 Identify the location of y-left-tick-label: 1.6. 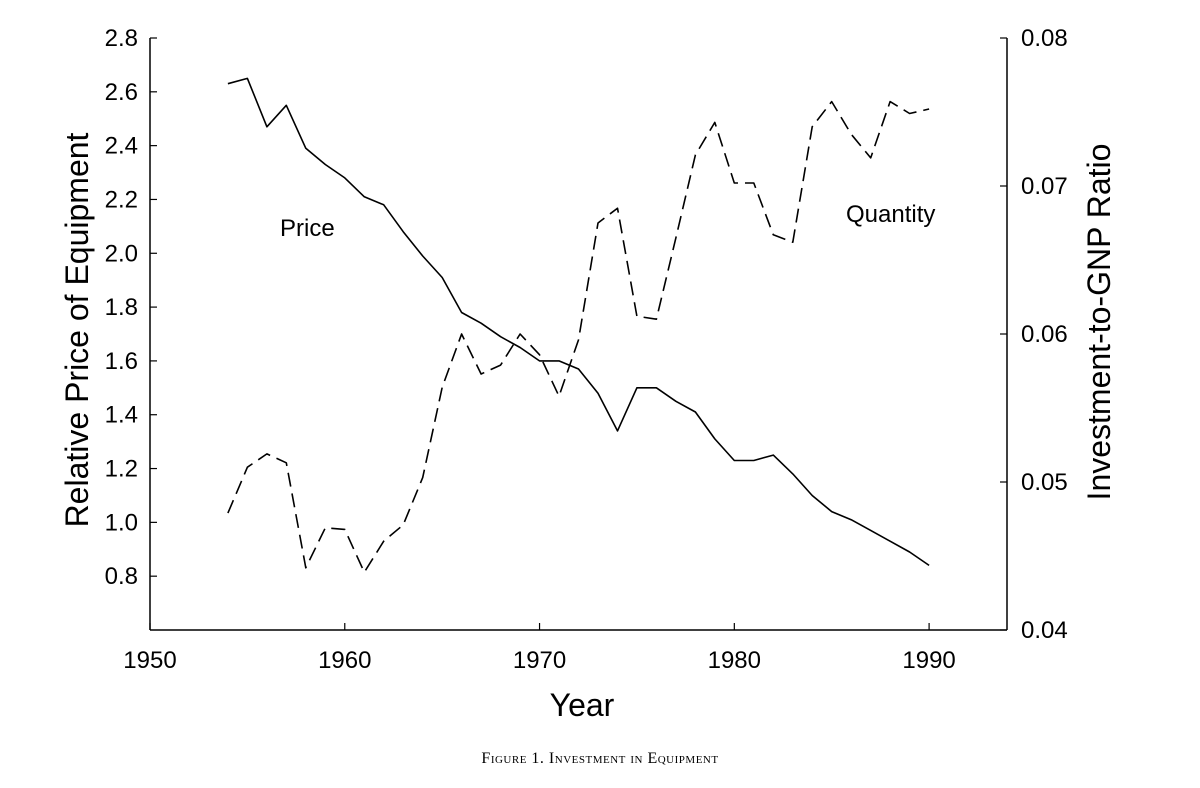
(121, 361).